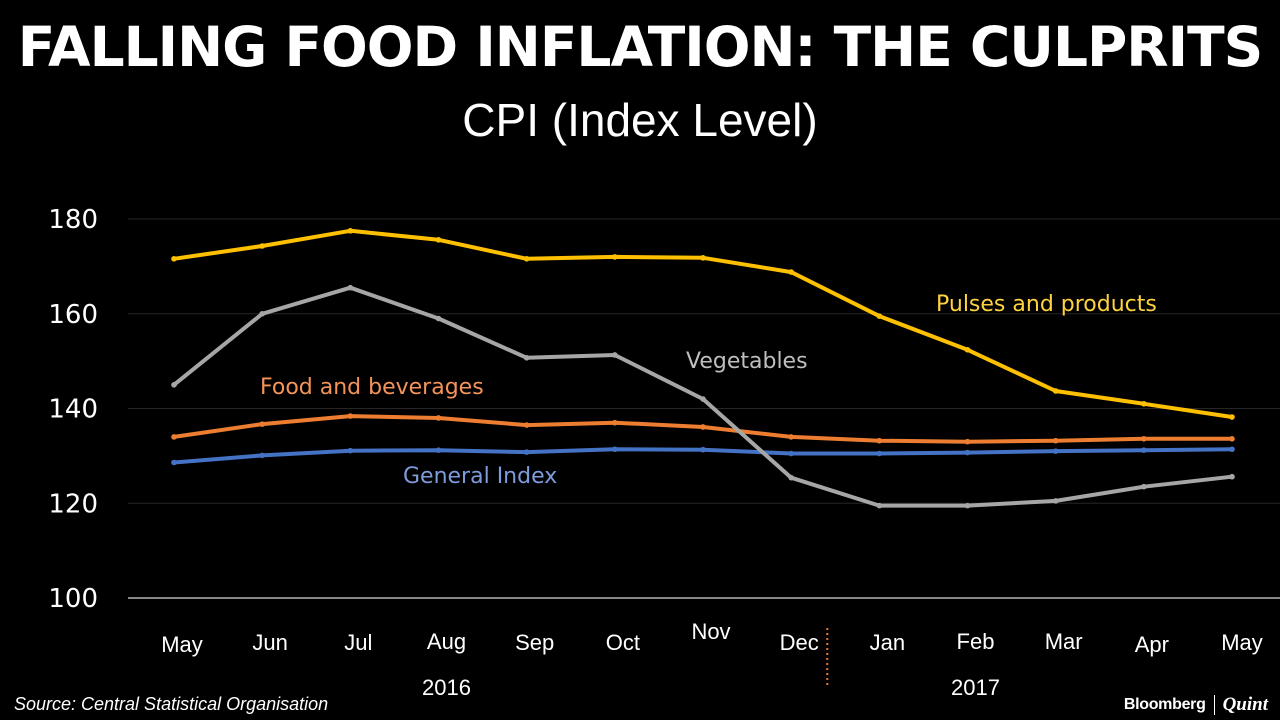  Describe the element at coordinates (747, 361) in the screenshot. I see `series-label: Vegetables` at that location.